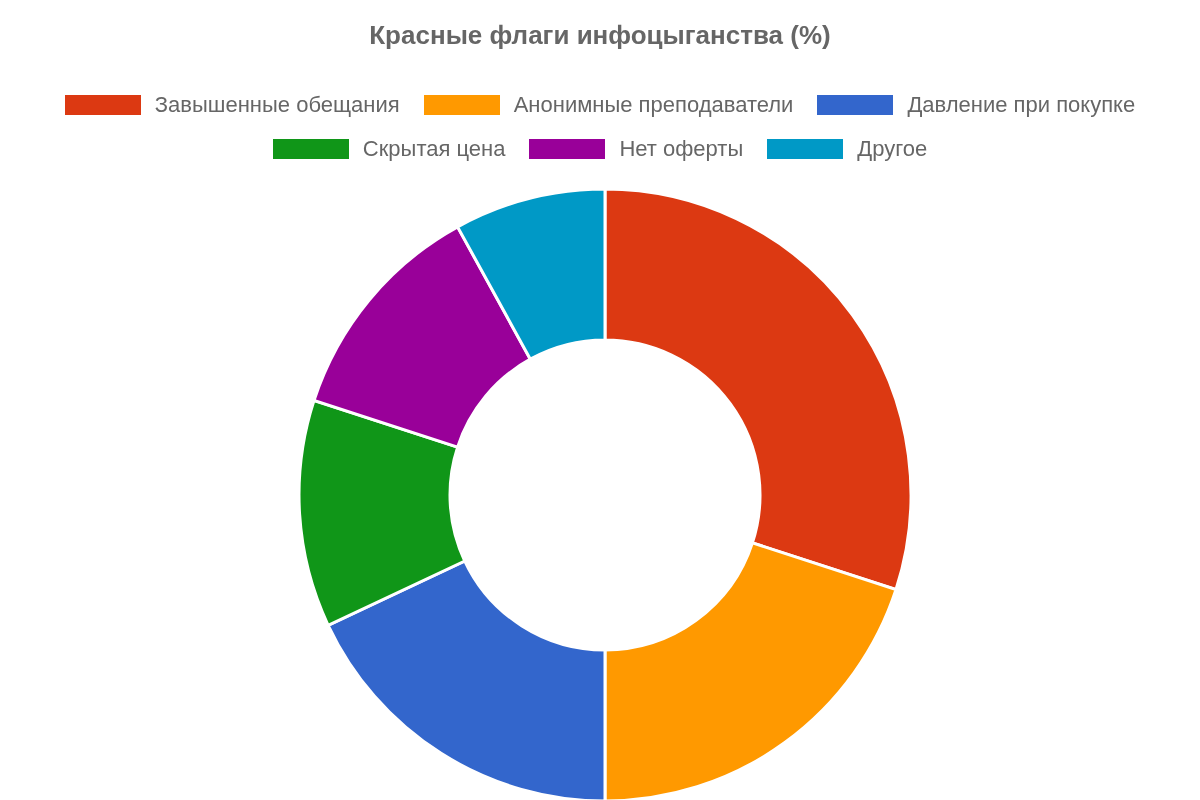 The width and height of the screenshot is (1200, 800). What do you see at coordinates (434, 149) in the screenshot?
I see `legend-label: Скрытая цена` at bounding box center [434, 149].